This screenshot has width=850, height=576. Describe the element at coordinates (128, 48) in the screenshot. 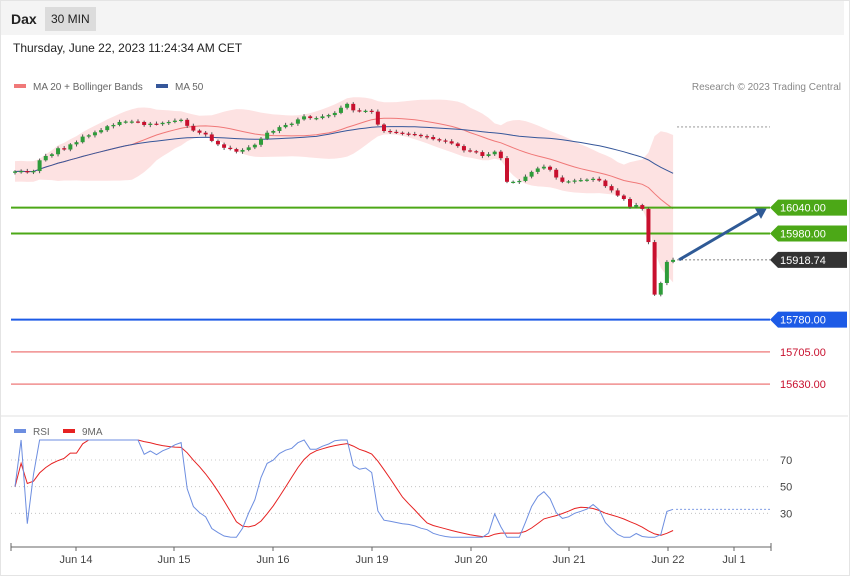

I see `timestamp: Thursday, June 22, 2023 11:24:34 AM CET` at that location.